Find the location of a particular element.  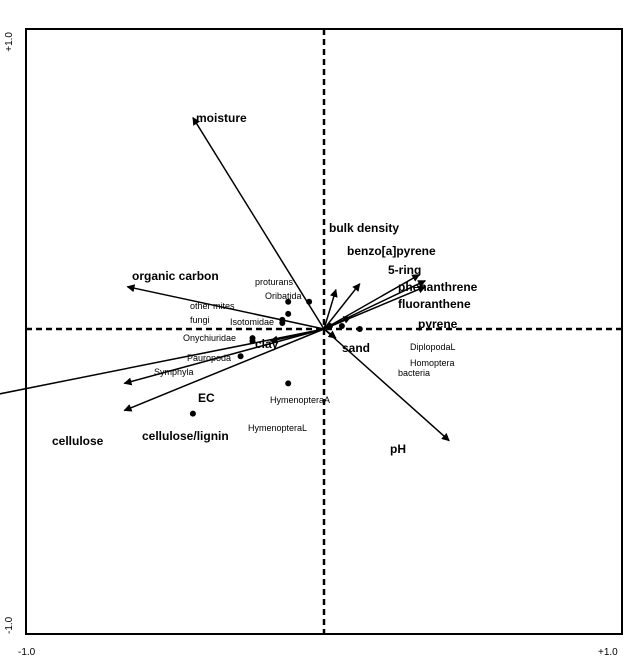

isotomidae-point is located at coordinates (282, 323).